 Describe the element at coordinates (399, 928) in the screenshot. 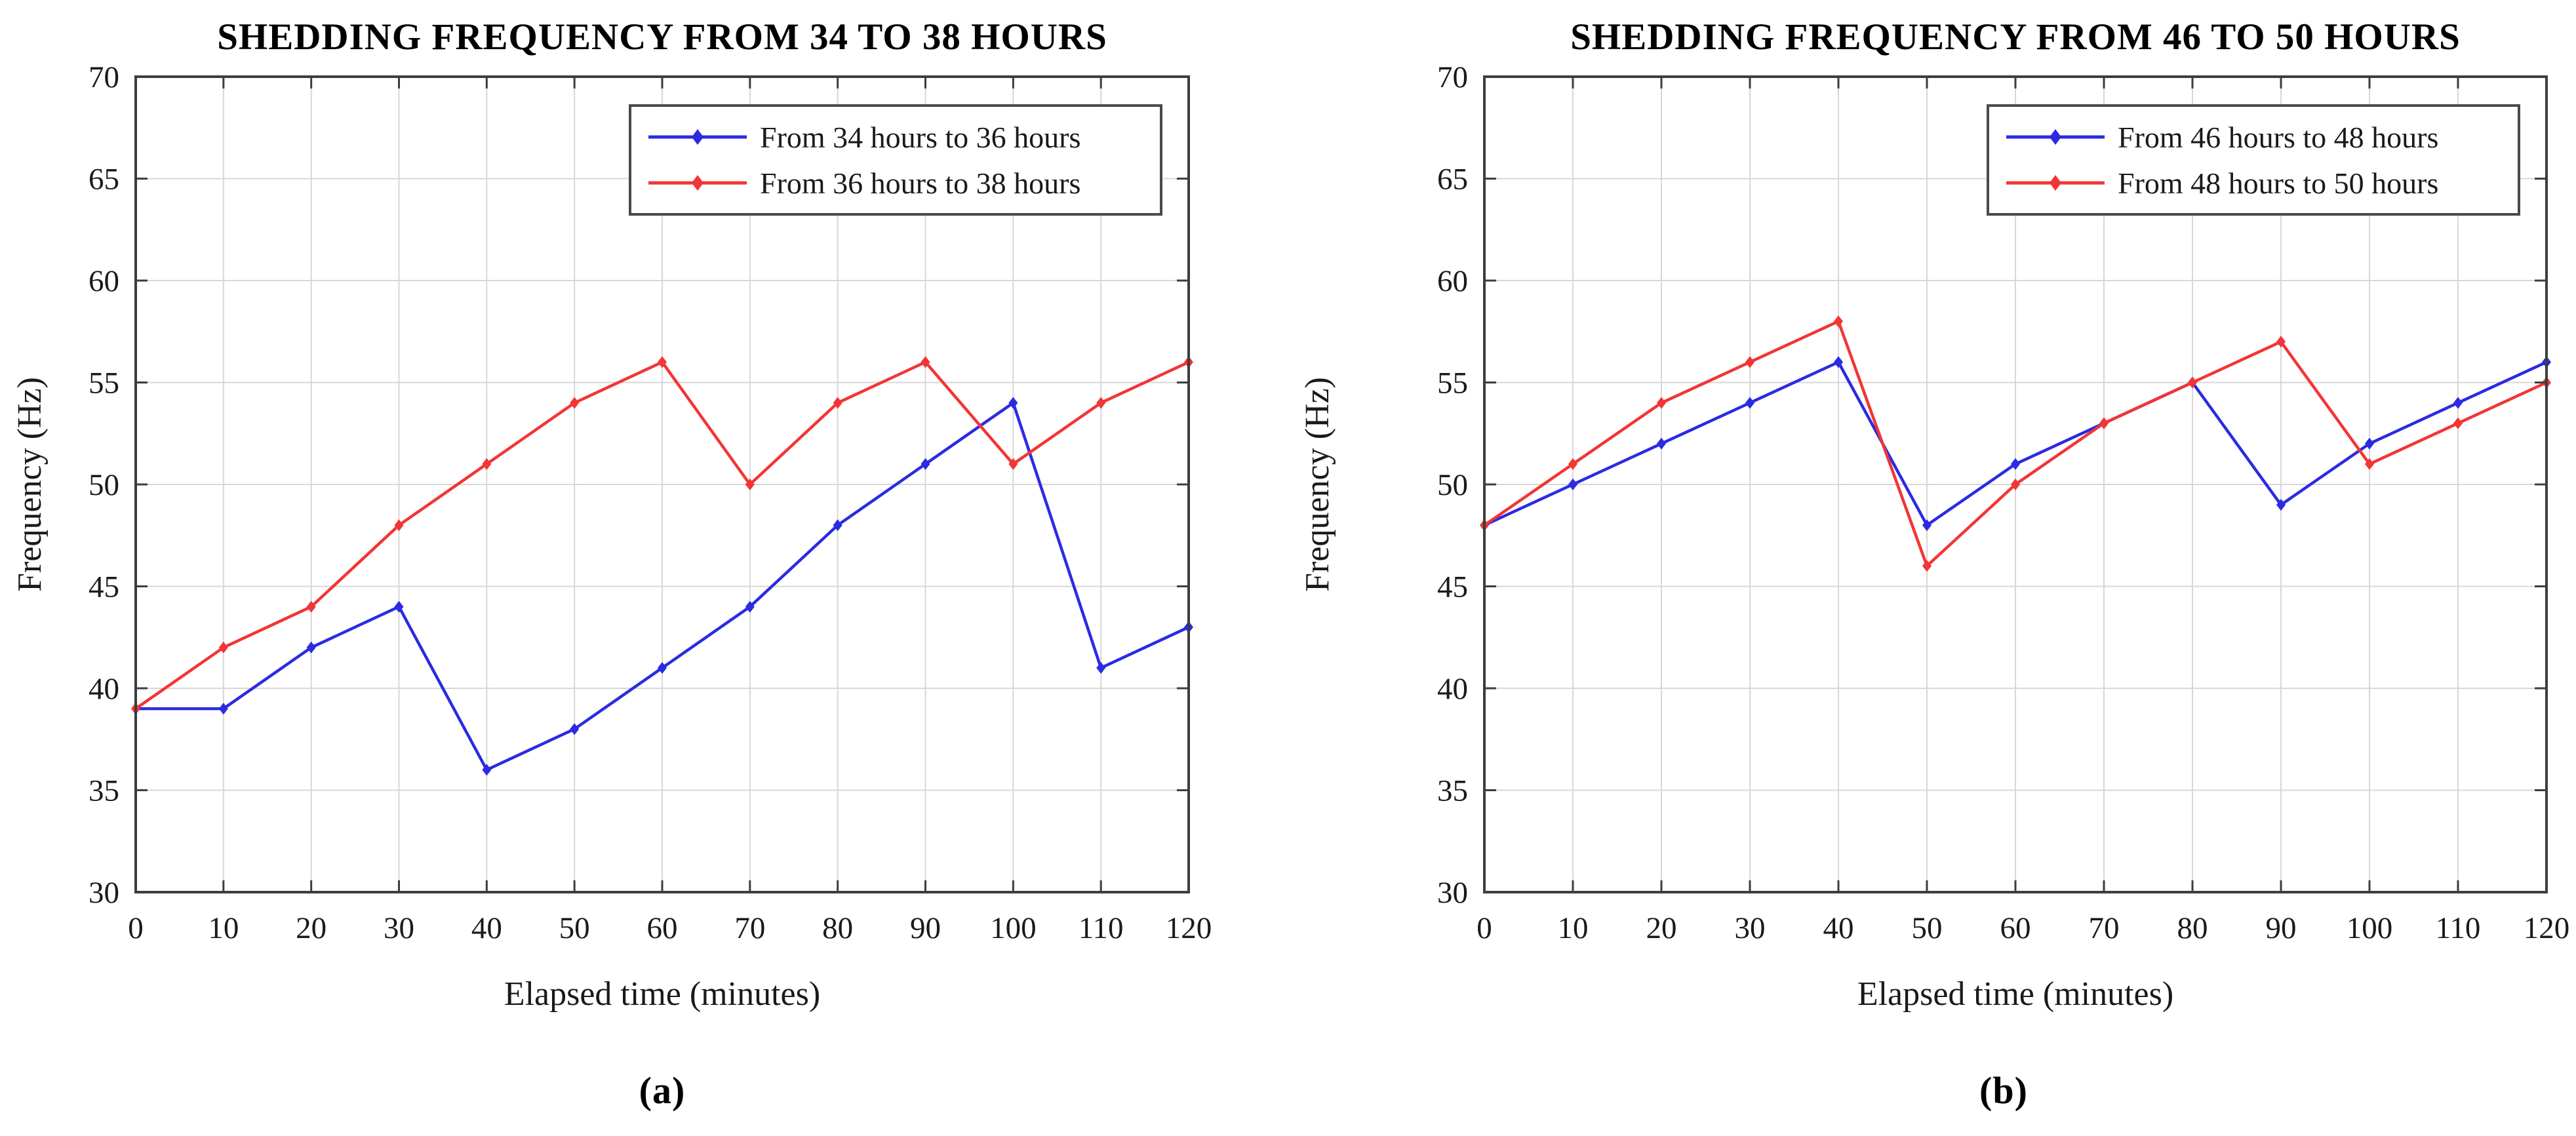

I see `x-tick-label: 30` at that location.